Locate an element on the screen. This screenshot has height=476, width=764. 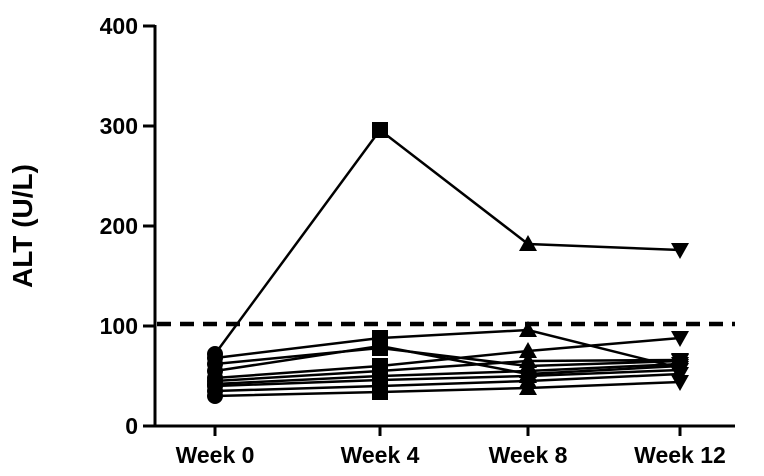
x-tick-label-4: Week 12 is located at coordinates (680, 455).